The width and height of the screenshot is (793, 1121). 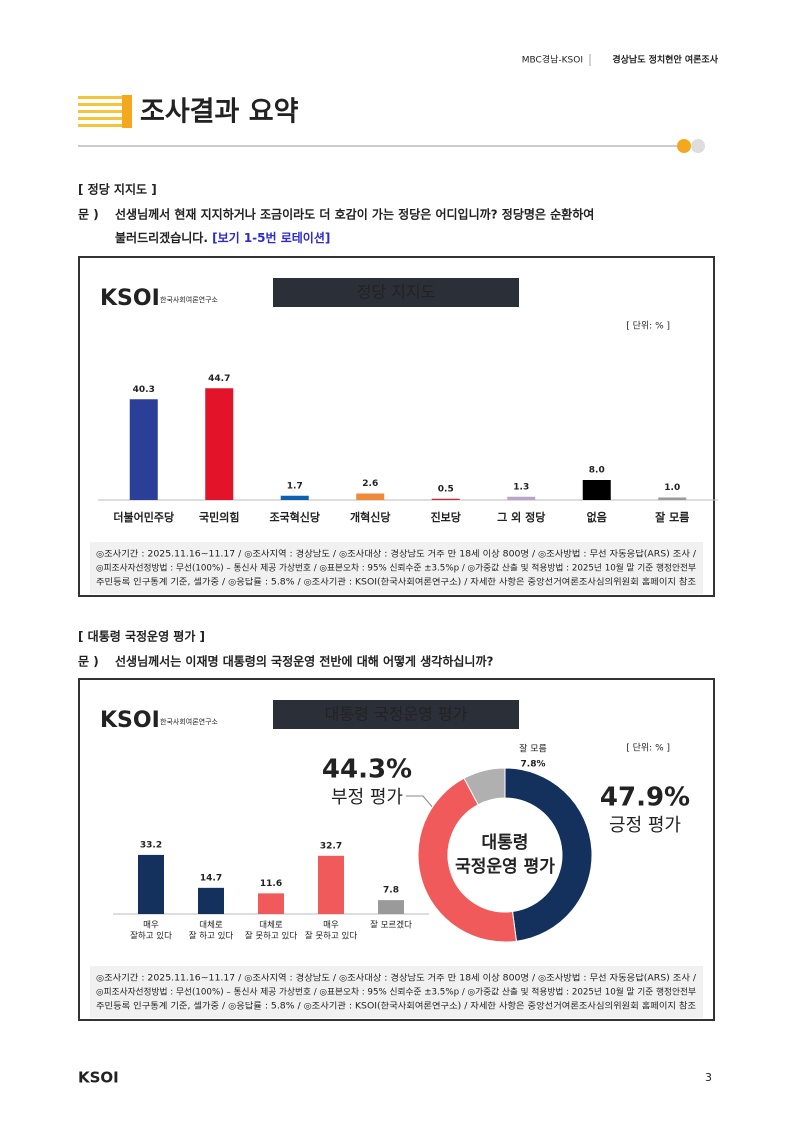 What do you see at coordinates (211, 936) in the screenshot?
I see `category-label: 잘 하고 있다` at bounding box center [211, 936].